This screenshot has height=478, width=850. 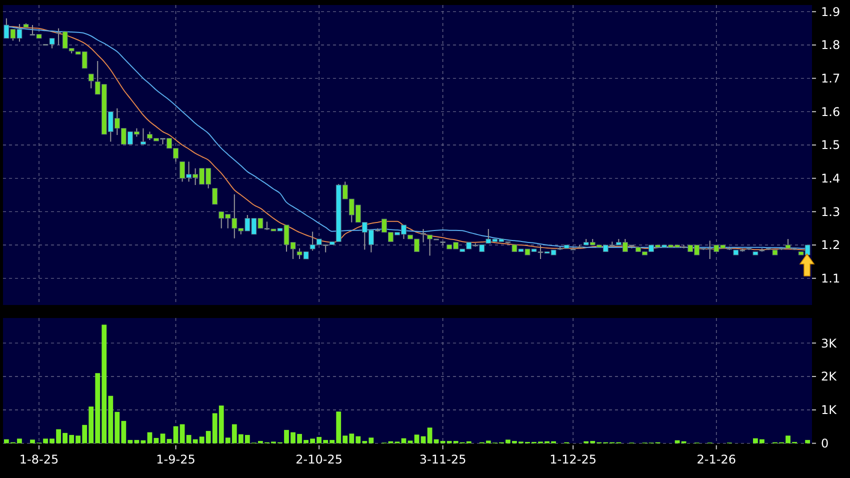 I want to click on x-tick-label: 2-10-25, so click(x=319, y=459).